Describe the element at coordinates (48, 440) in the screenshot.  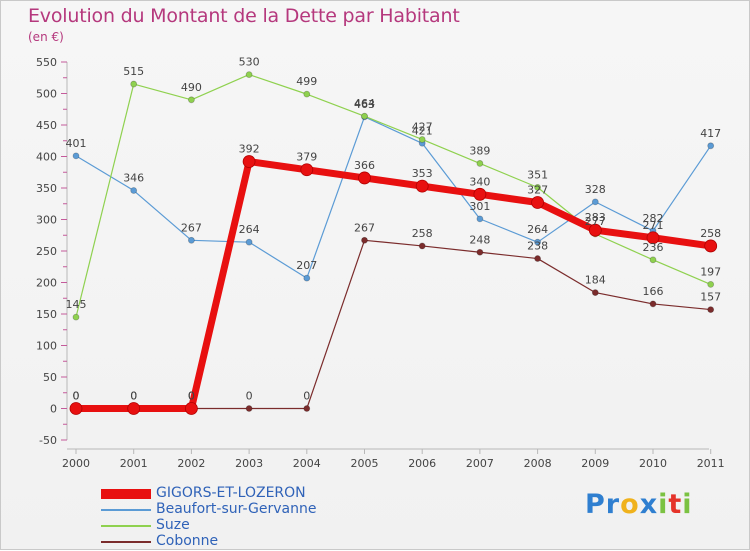
I see `y-tick-label: -50` at that location.